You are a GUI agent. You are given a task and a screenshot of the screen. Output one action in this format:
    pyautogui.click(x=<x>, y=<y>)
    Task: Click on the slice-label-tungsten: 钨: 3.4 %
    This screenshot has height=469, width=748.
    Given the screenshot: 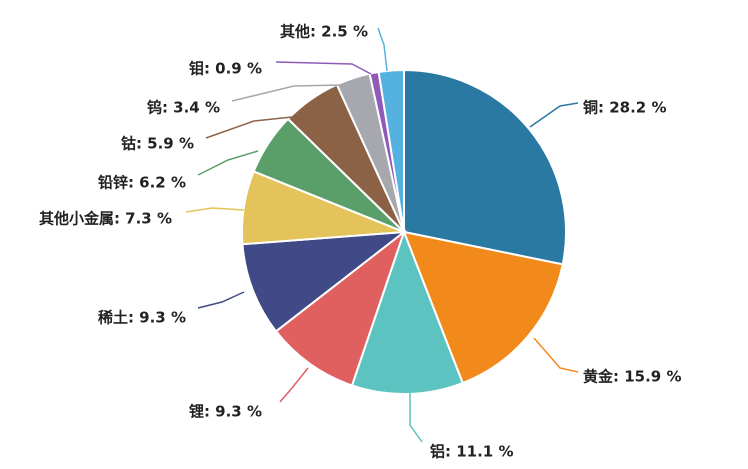 What is the action you would take?
    pyautogui.click(x=183, y=108)
    